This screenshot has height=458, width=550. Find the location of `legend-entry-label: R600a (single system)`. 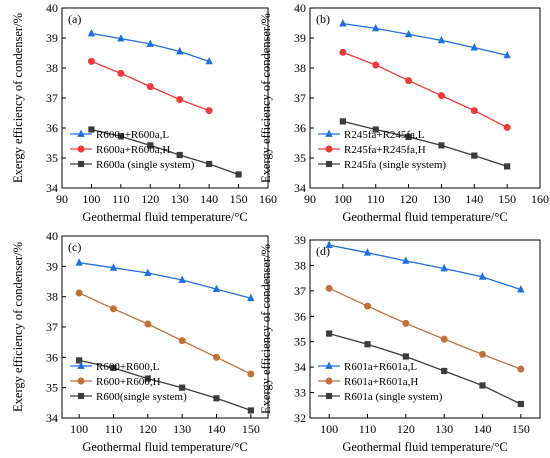

legend-entry-label: R600a (single system) is located at coordinates (145, 165).